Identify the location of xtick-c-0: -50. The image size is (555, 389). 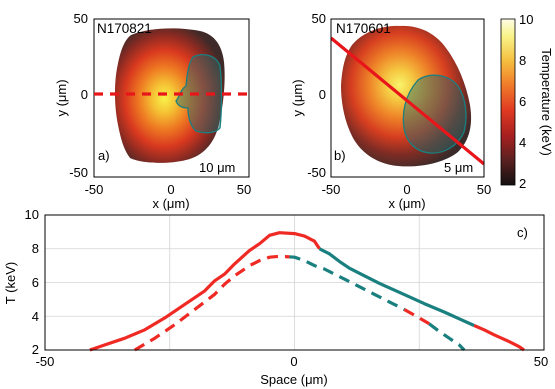
(45, 361).